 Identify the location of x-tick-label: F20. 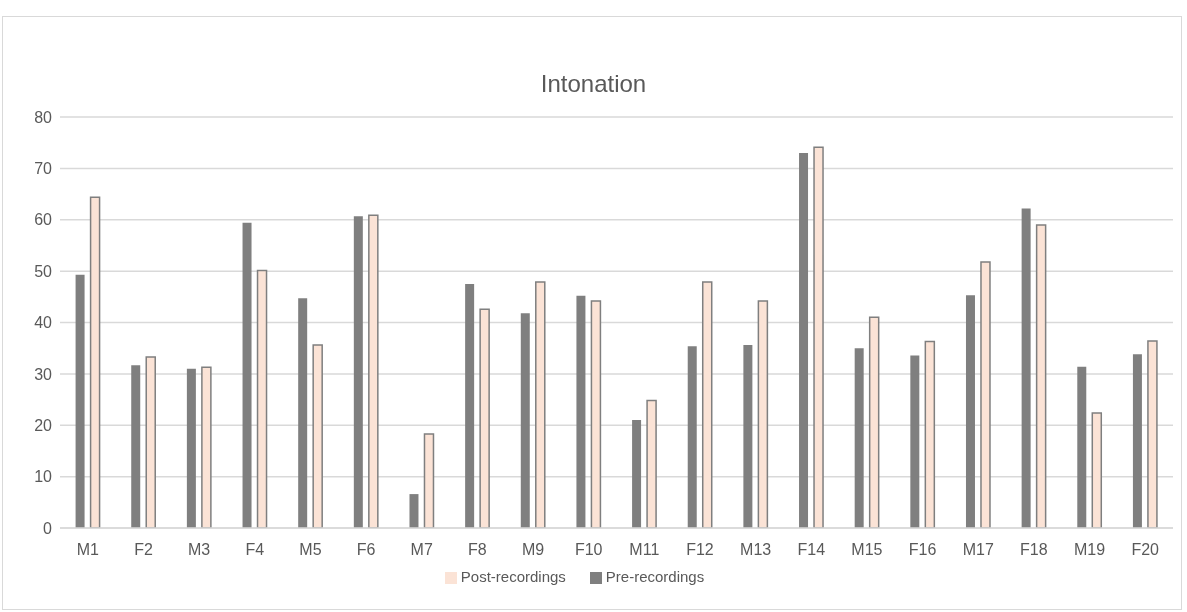
(1145, 550).